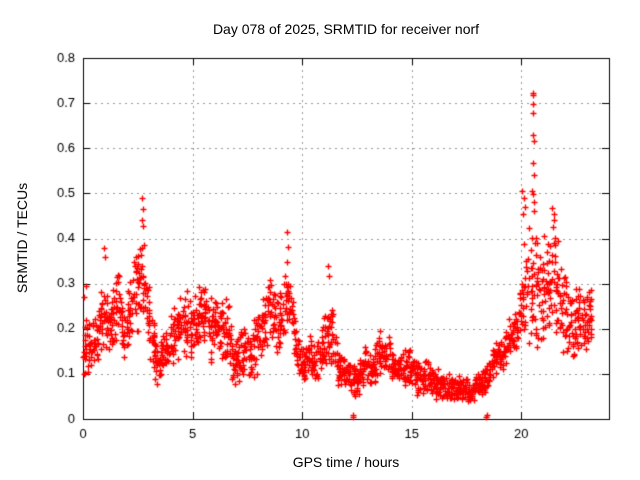 Image resolution: width=640 pixels, height=480 pixels. What do you see at coordinates (22, 238) in the screenshot?
I see `y-axis-label: SRMTID / TECUs` at bounding box center [22, 238].